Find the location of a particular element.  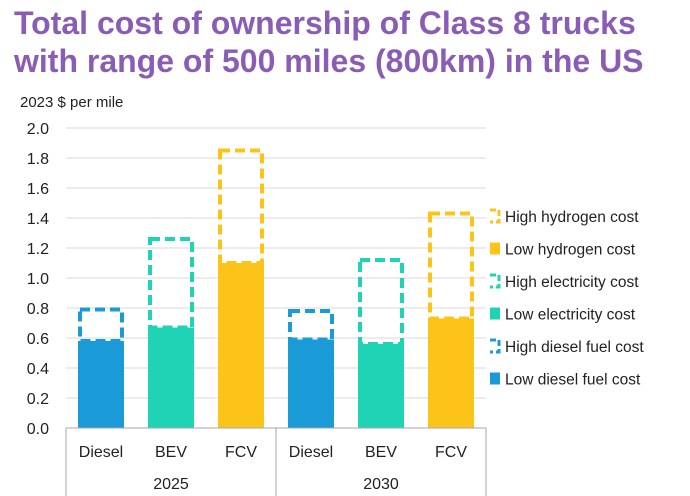

legend-swatch-hydrogen-high is located at coordinates (495, 216).